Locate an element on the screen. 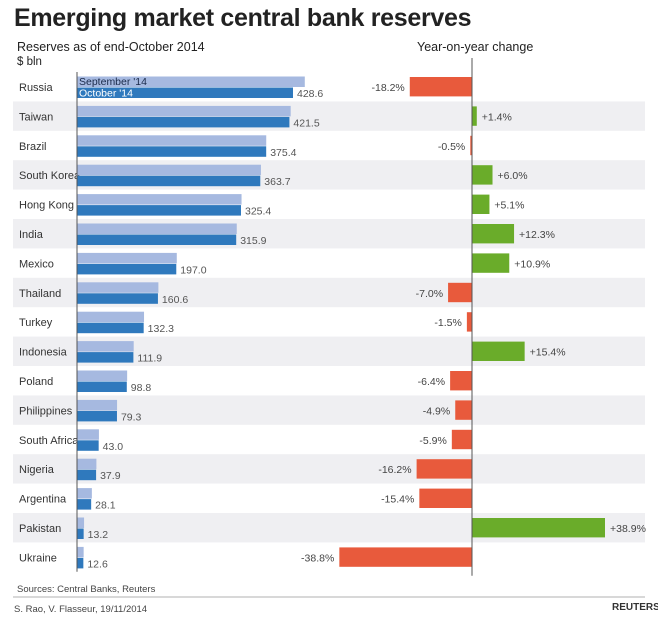  category-label: Pakistan is located at coordinates (40, 529).